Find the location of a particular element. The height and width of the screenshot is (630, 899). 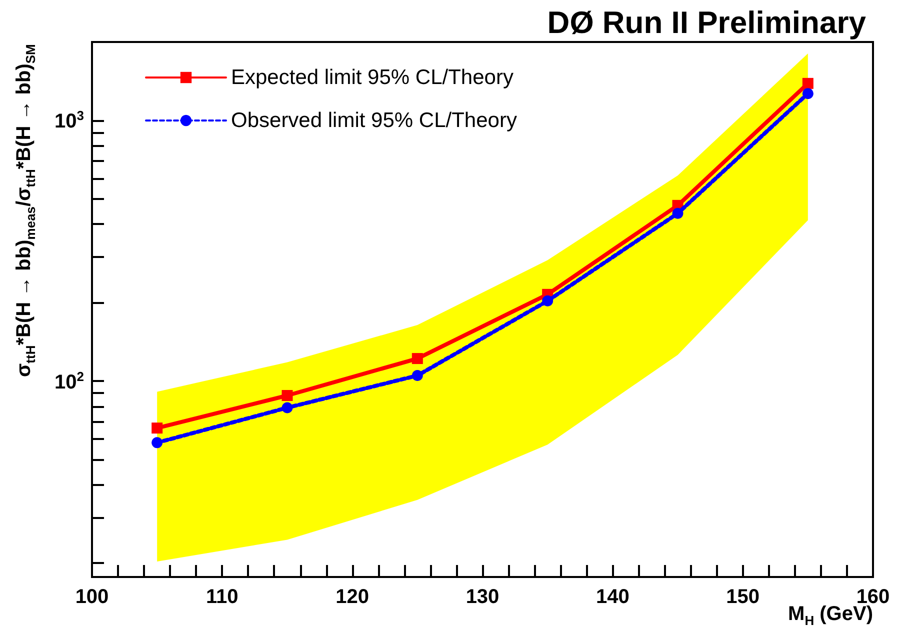

x-tick-label: 140 is located at coordinates (613, 597).